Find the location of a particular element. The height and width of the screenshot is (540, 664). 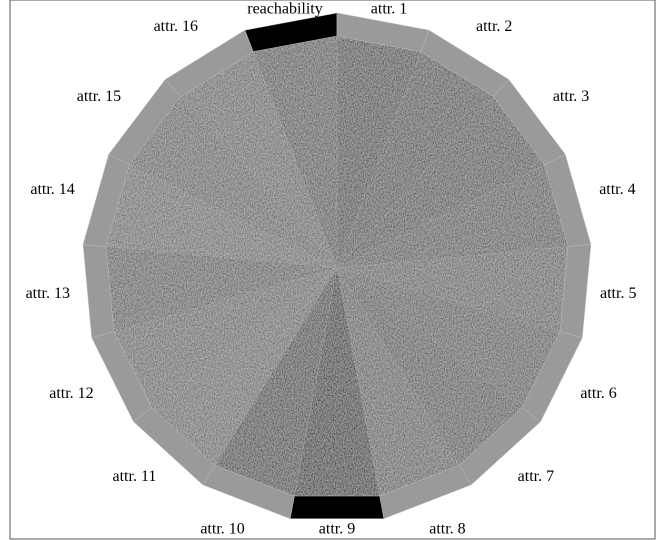

segment-label: attr. 9 is located at coordinates (337, 529).